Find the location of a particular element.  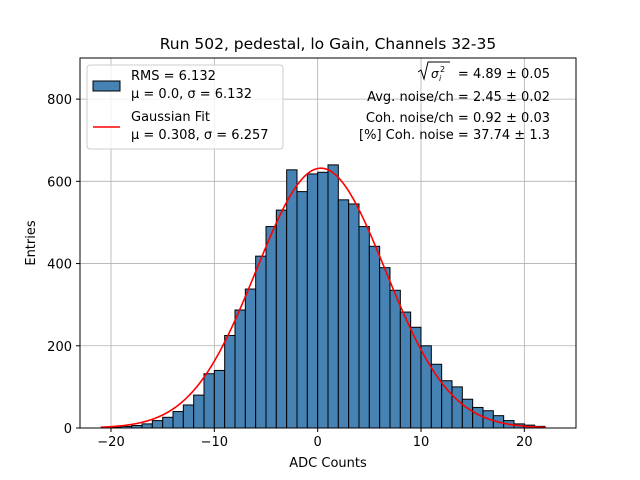

x-tick-label-2: 0 is located at coordinates (318, 442).